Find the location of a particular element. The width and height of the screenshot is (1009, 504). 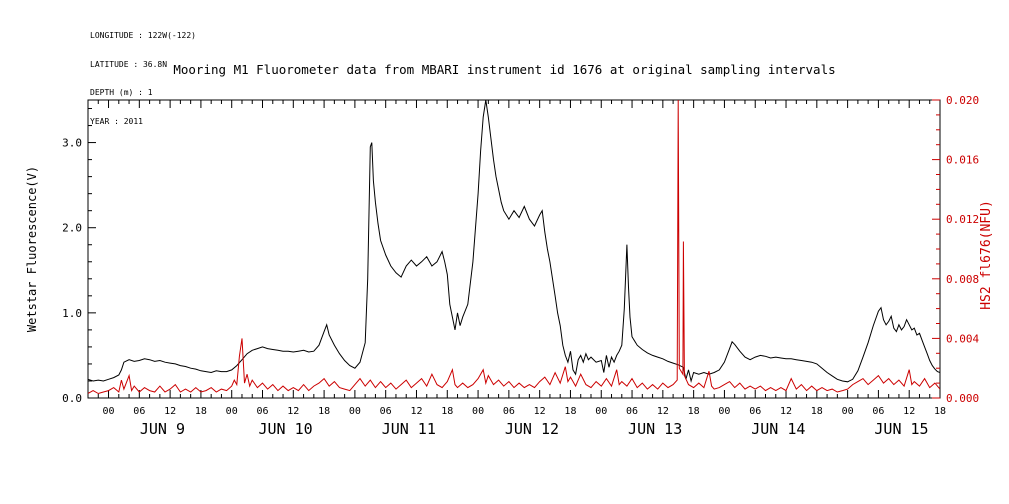

svg-text: JUN 12 is located at coordinates (532, 429).